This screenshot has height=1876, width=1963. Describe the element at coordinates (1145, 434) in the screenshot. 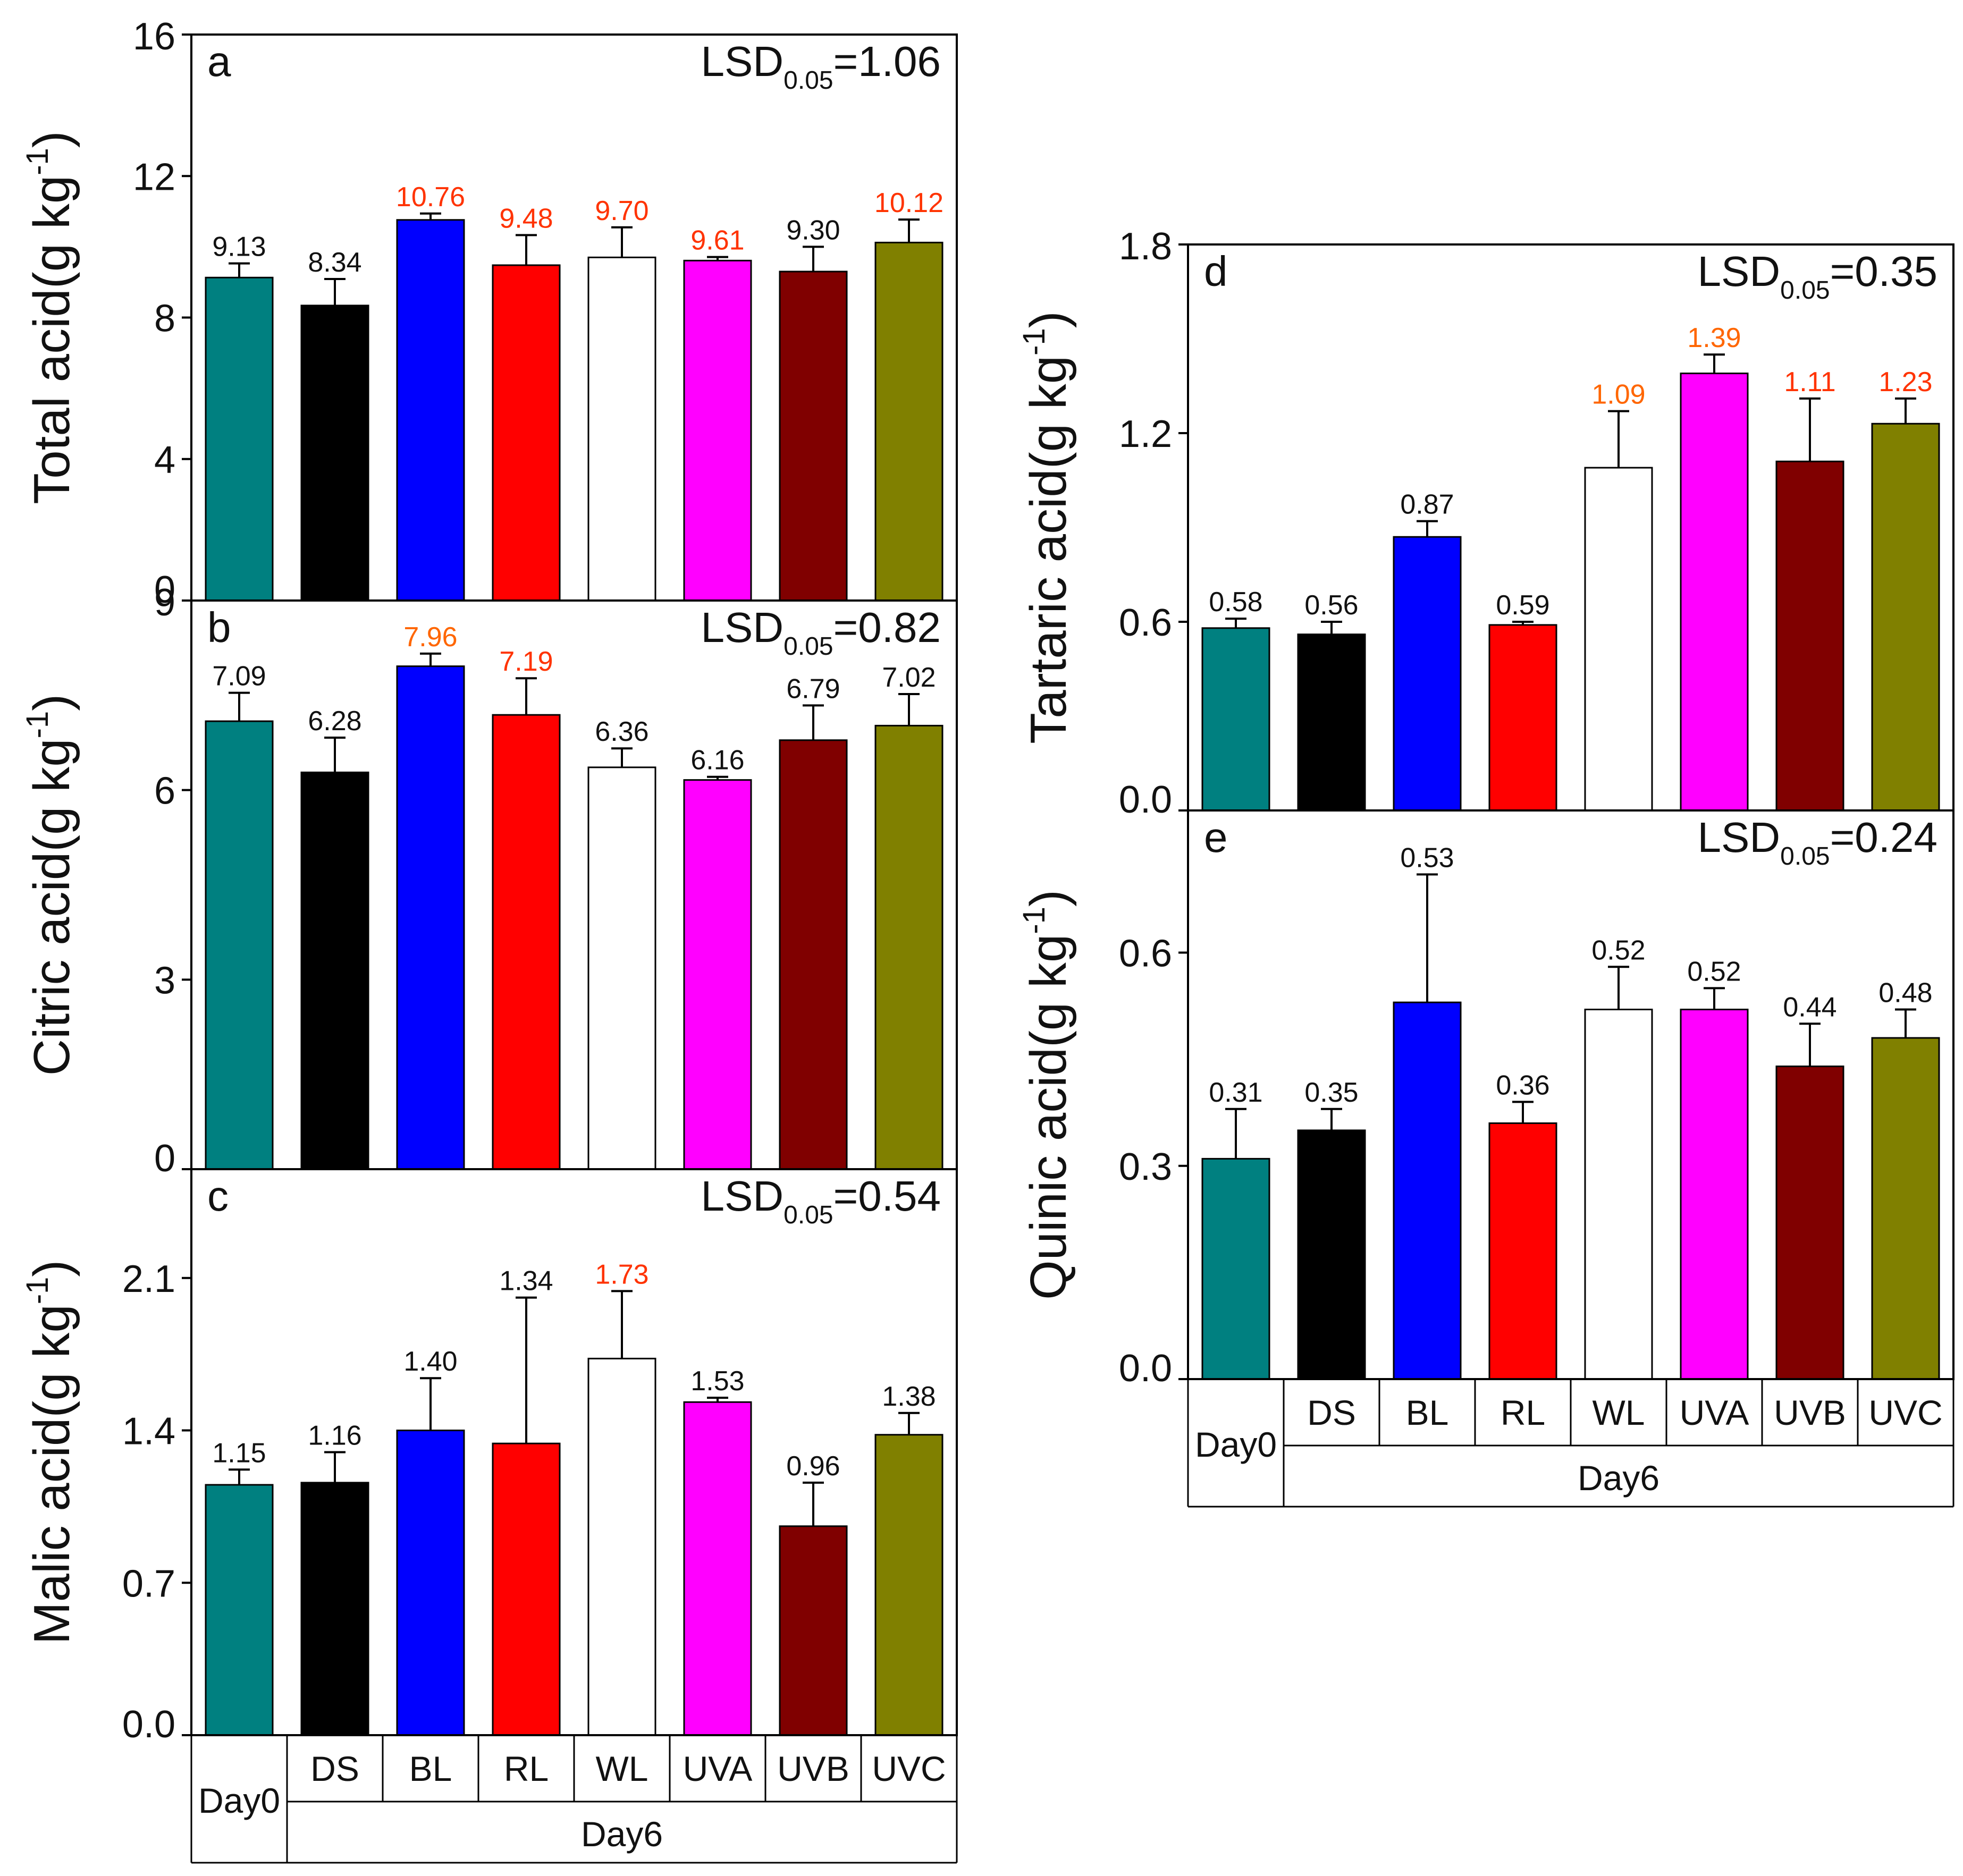

I see `y-tick-label-d: 1.2` at that location.